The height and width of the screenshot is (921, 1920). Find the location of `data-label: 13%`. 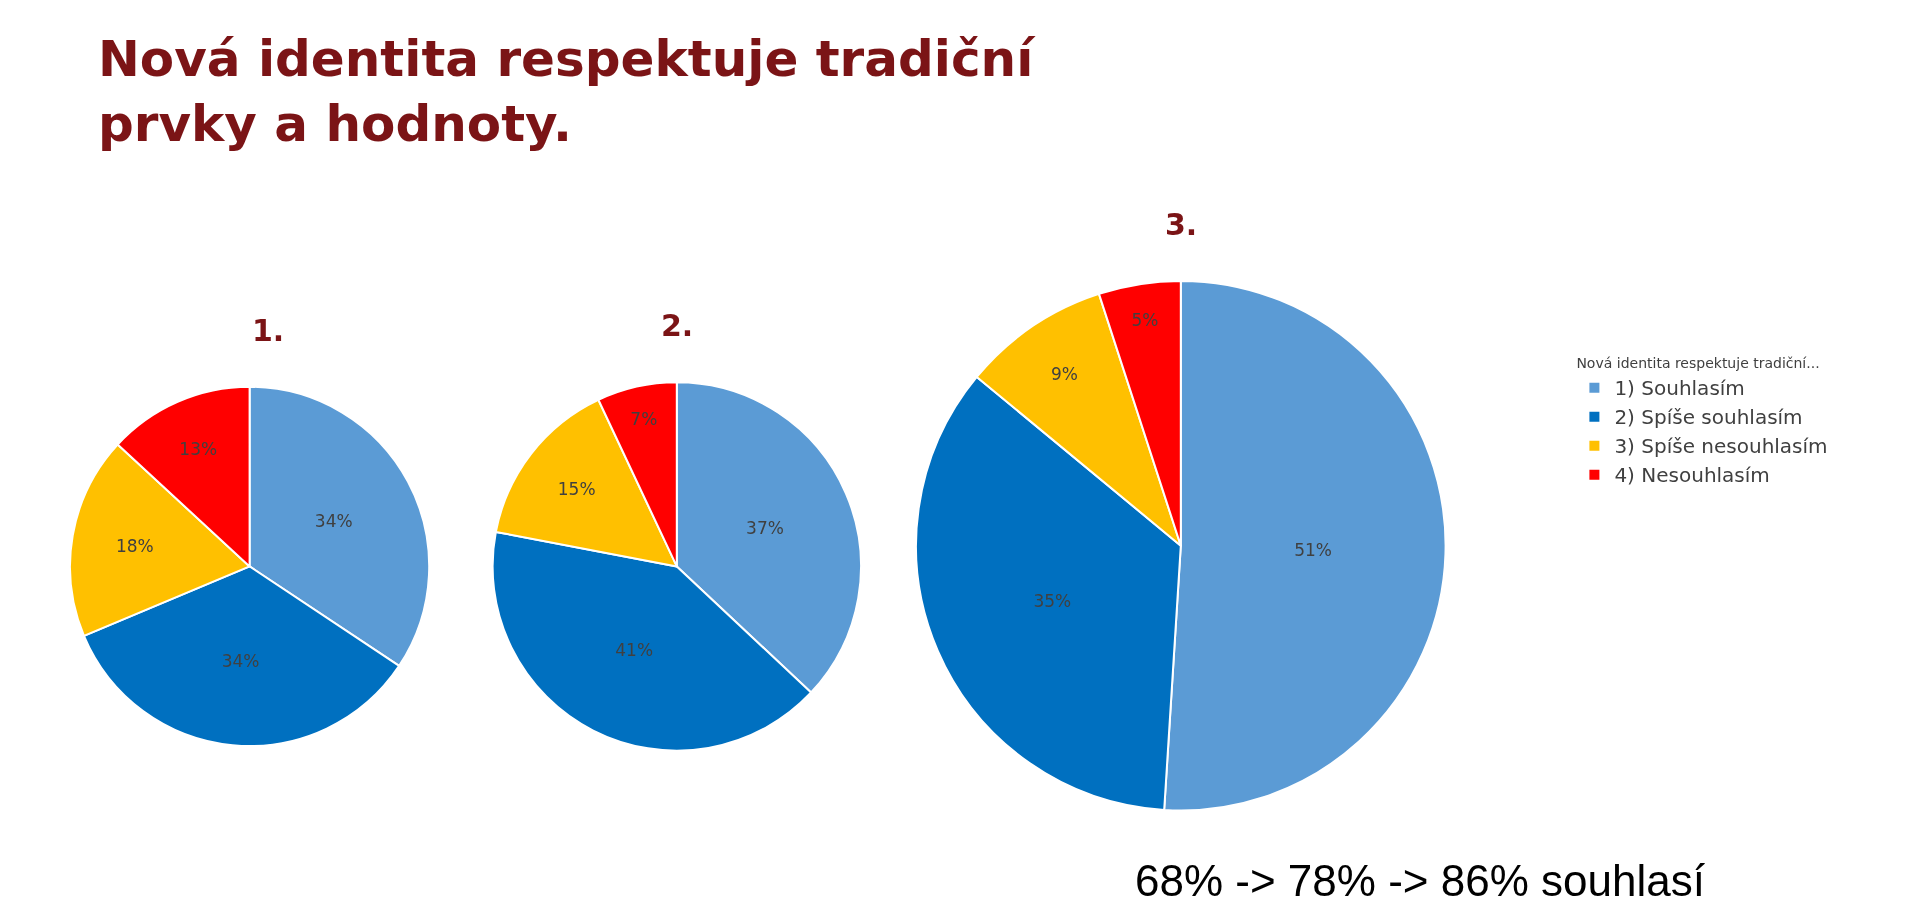

data-label: 13% is located at coordinates (198, 448).